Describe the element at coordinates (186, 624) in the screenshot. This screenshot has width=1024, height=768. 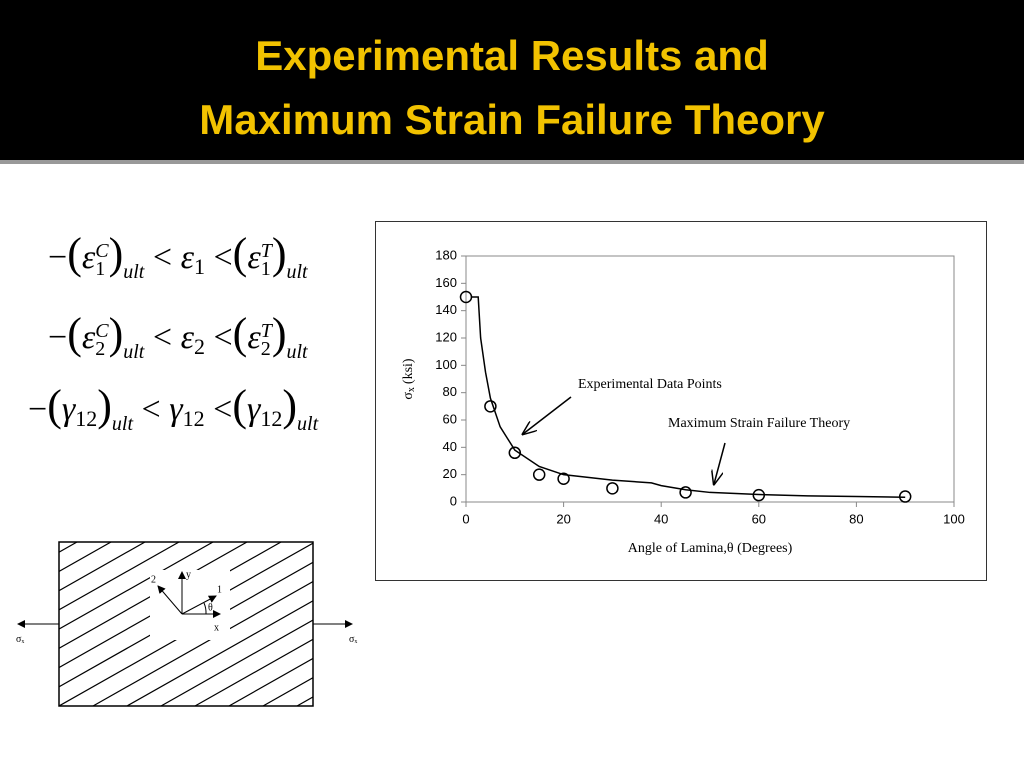
I see `diagram: 2 y 1 θ x σx σx` at that location.